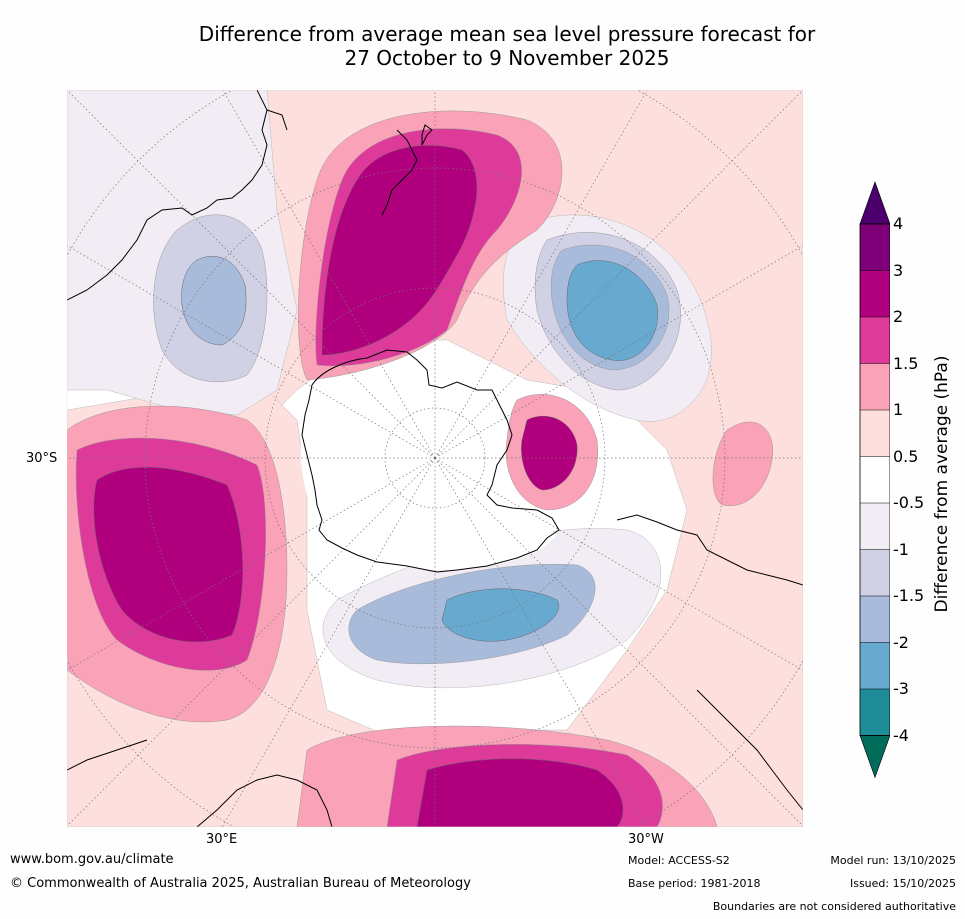 The height and width of the screenshot is (919, 965). What do you see at coordinates (500, 615) in the screenshot?
I see `south-australia-low` at bounding box center [500, 615].